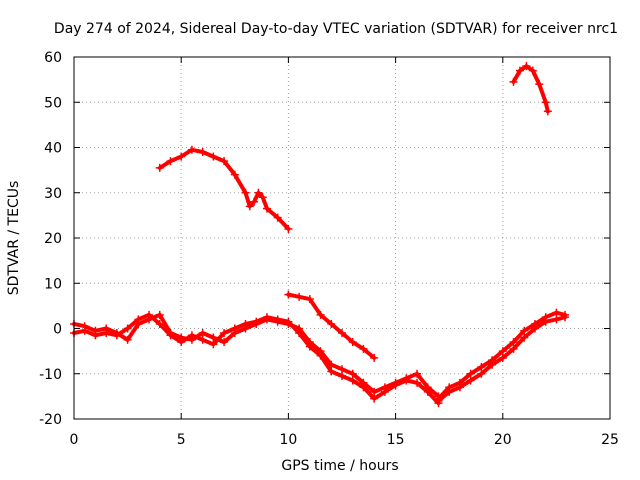  What do you see at coordinates (53, 194) in the screenshot?
I see `y-tick-label: 30` at bounding box center [53, 194].